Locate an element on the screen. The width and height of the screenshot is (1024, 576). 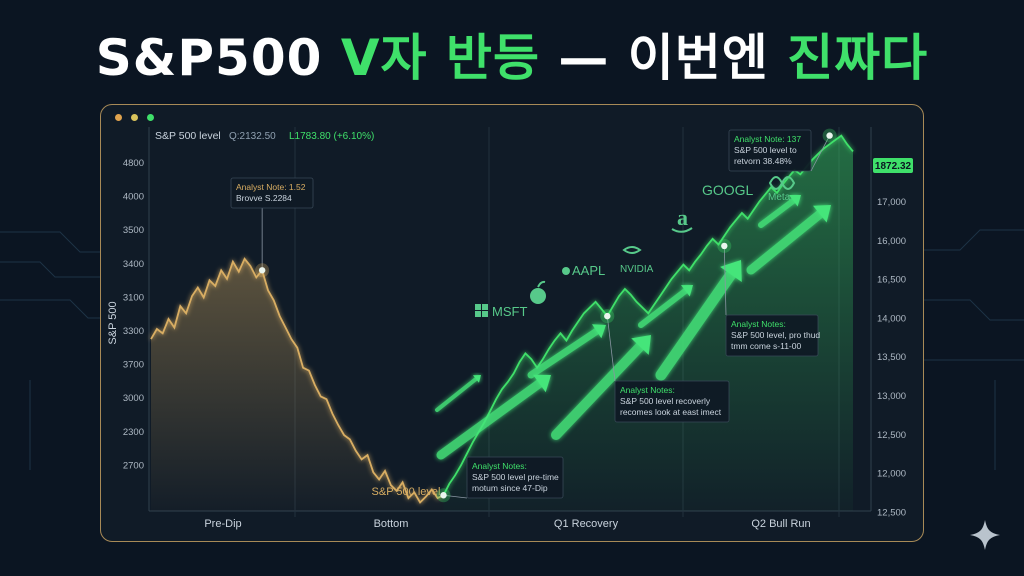
left-axis-ticks: 4800 4000 3500 3400 3100 3300 3700 3000 2300 2700 is located at coordinates (133, 314).